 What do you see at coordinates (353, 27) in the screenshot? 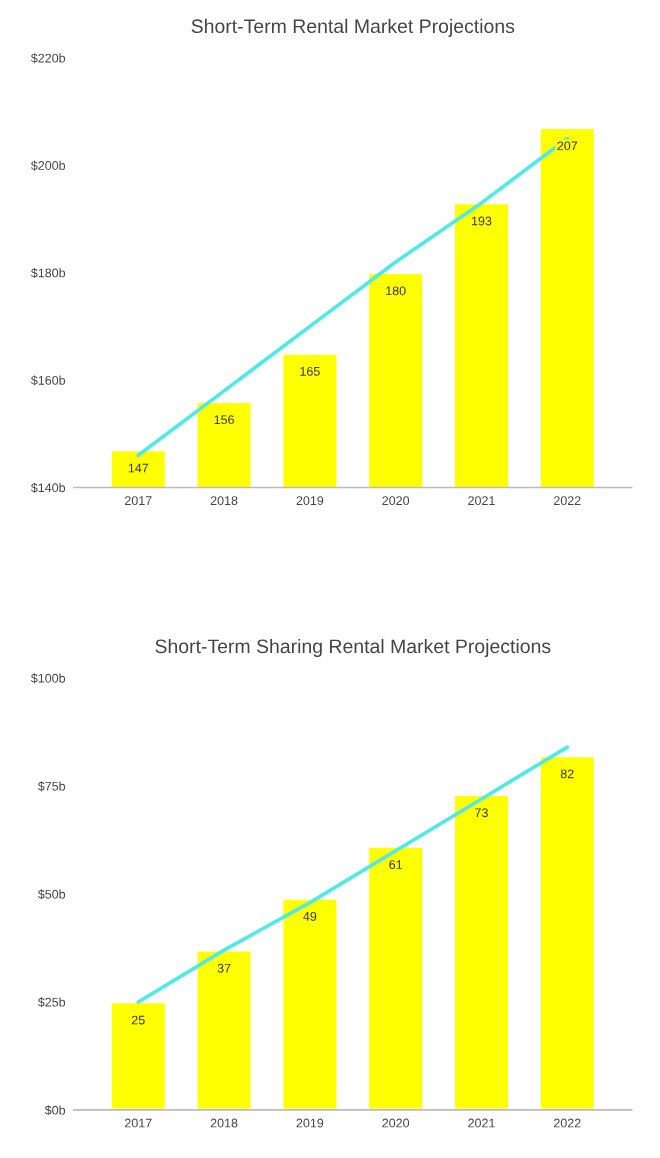
I see `chart-title: Short-Term Rental Market Projections` at bounding box center [353, 27].